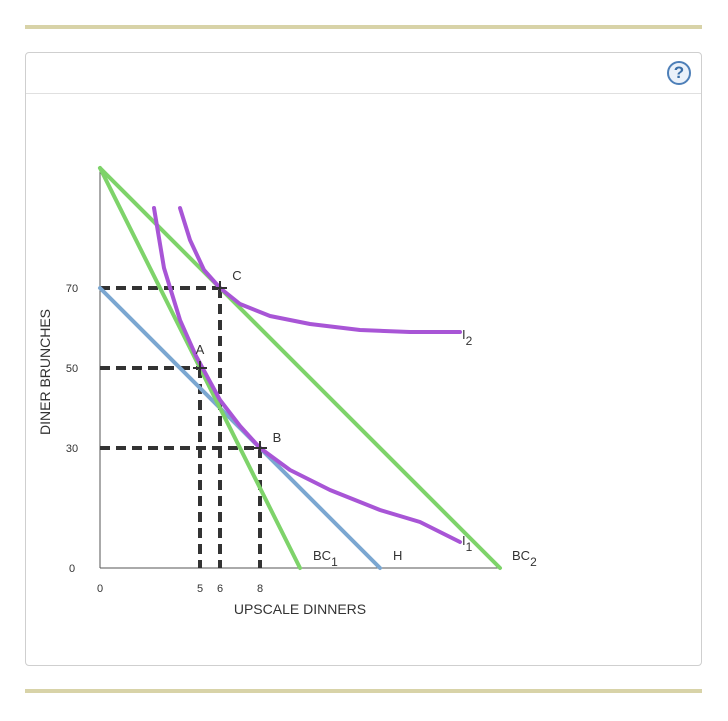  I want to click on y-axis-label: DINER BRUNCHES, so click(45, 372).